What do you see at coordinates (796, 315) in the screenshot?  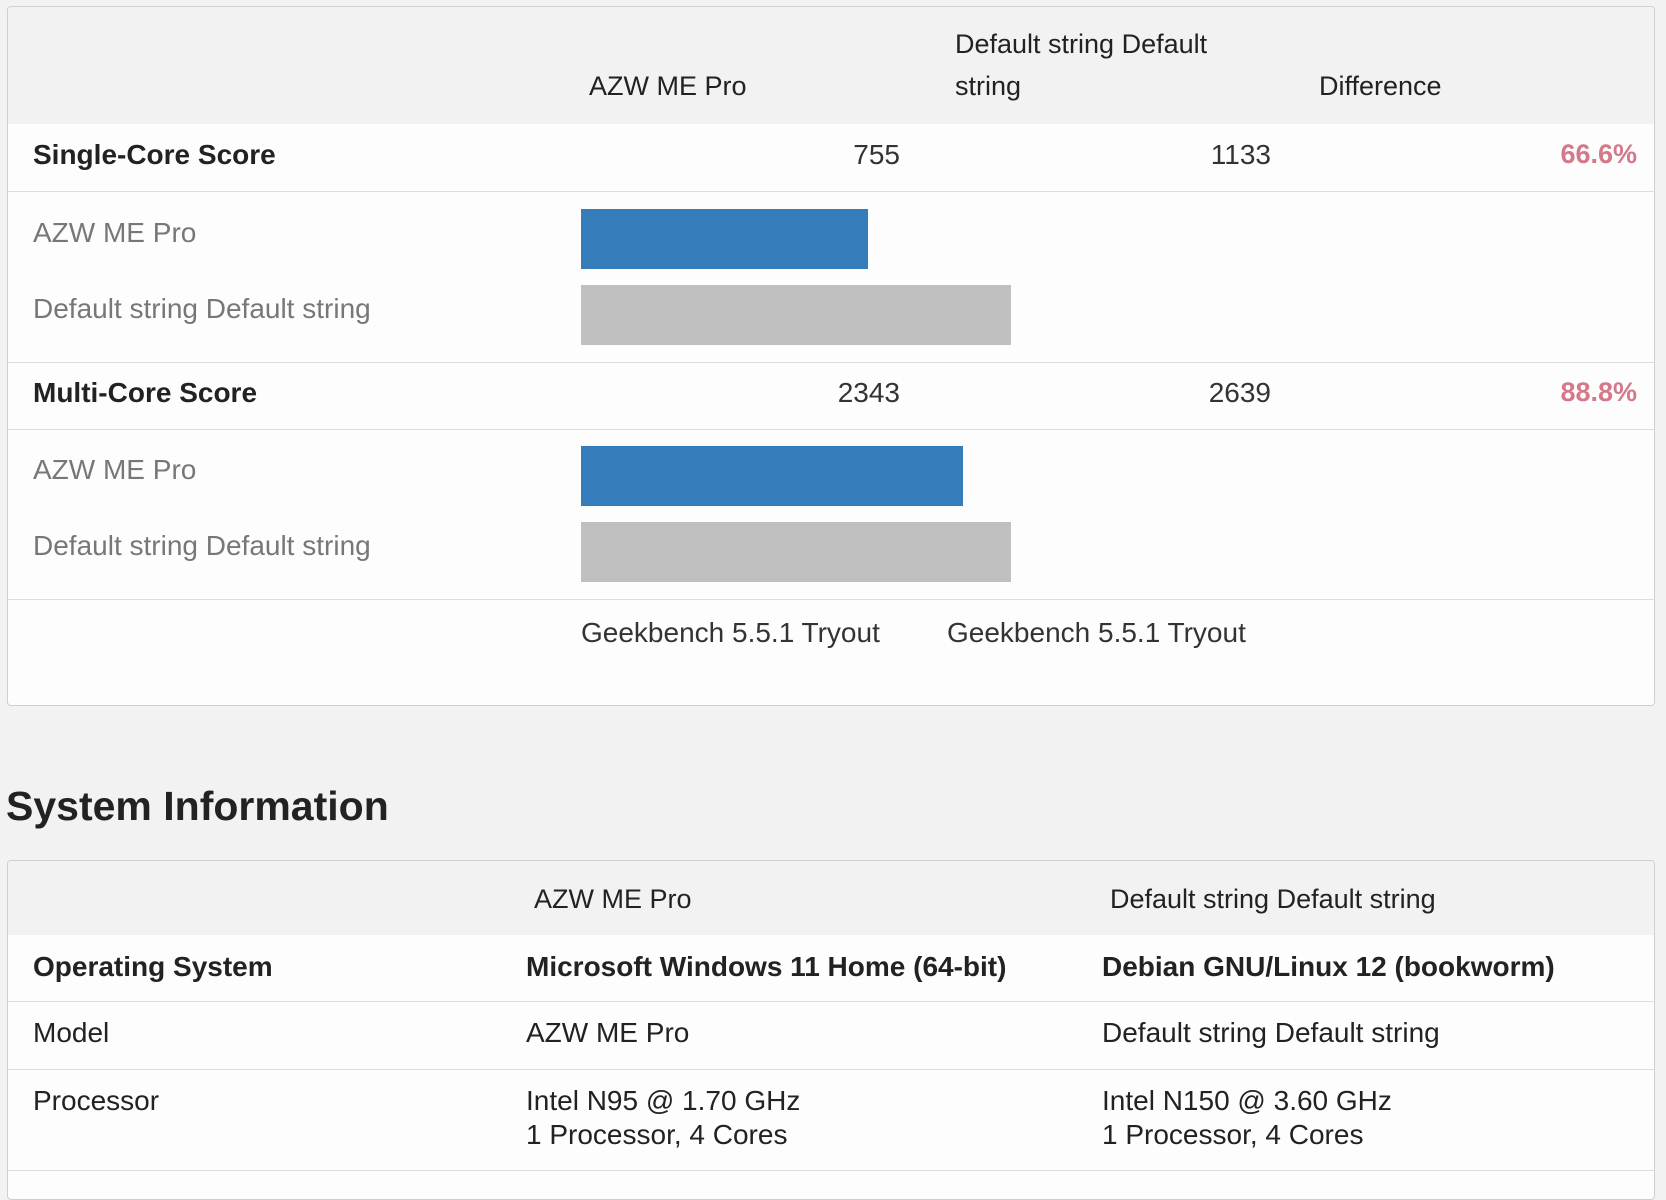 I see `single-core-bar-b` at bounding box center [796, 315].